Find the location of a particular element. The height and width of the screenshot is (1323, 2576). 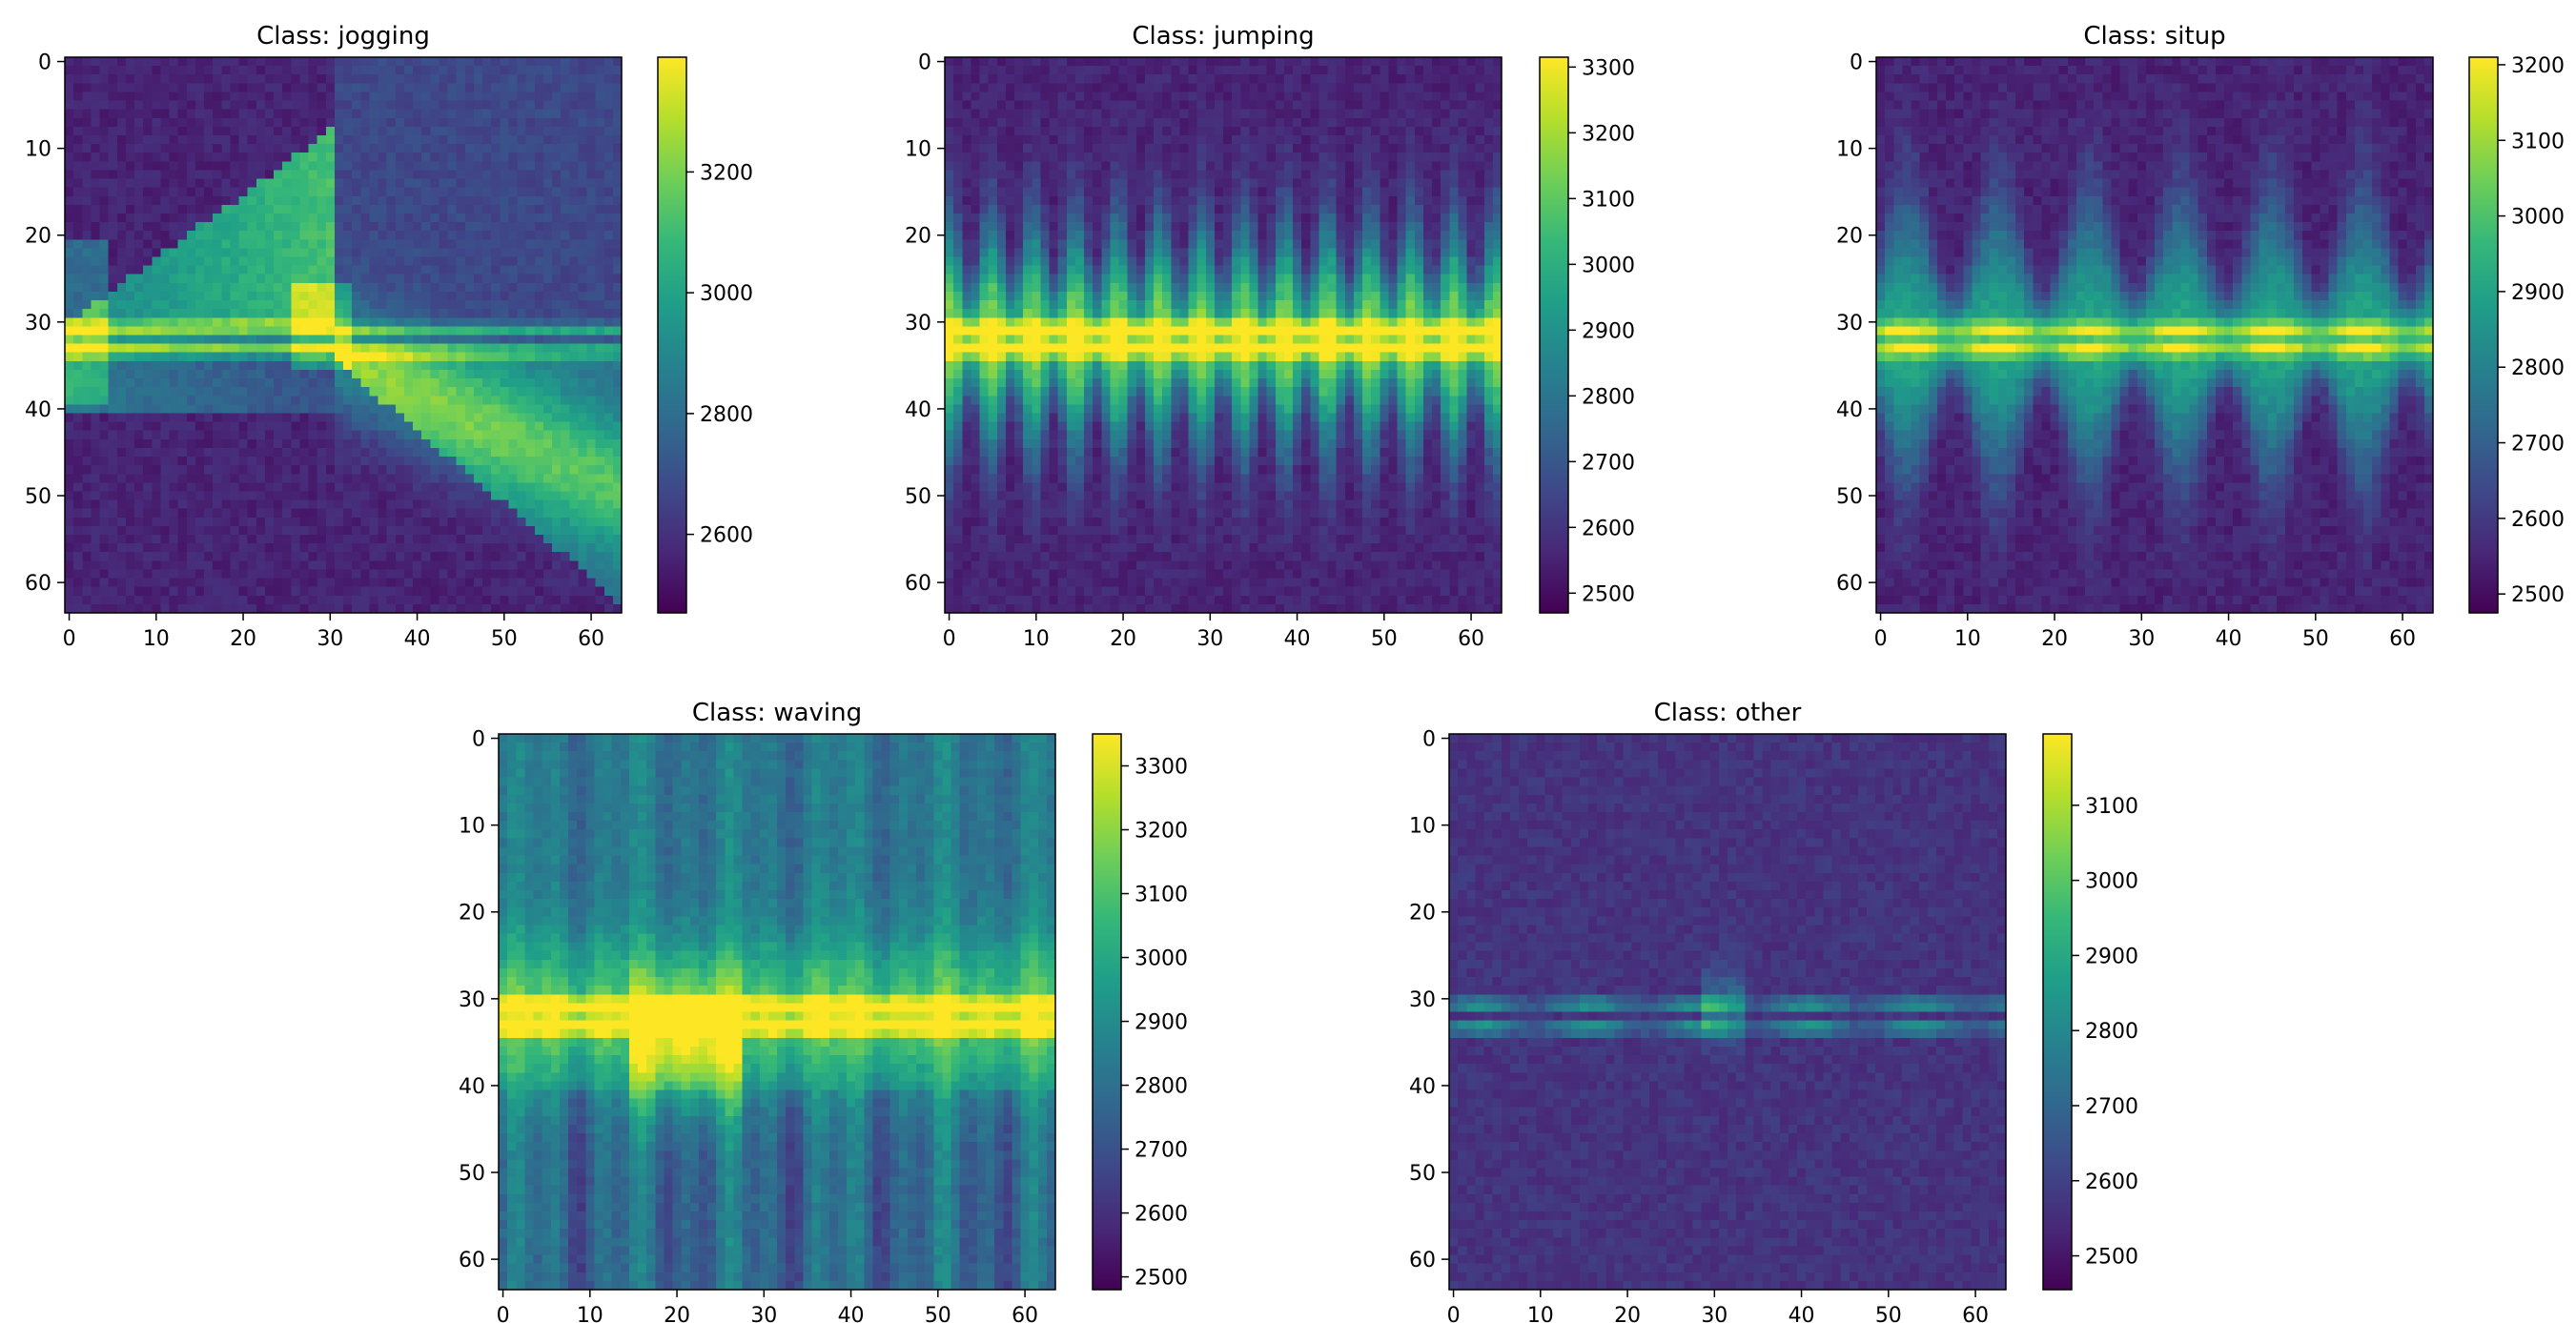

colorbar-tick-label: 3200 is located at coordinates (726, 173).